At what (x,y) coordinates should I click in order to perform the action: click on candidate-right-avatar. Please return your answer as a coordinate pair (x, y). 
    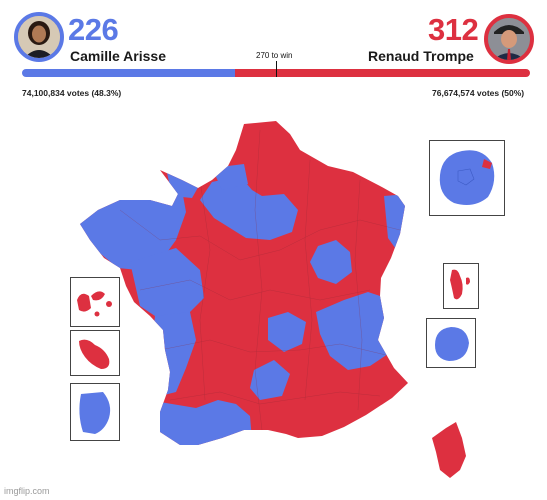
    Looking at the image, I should click on (509, 39).